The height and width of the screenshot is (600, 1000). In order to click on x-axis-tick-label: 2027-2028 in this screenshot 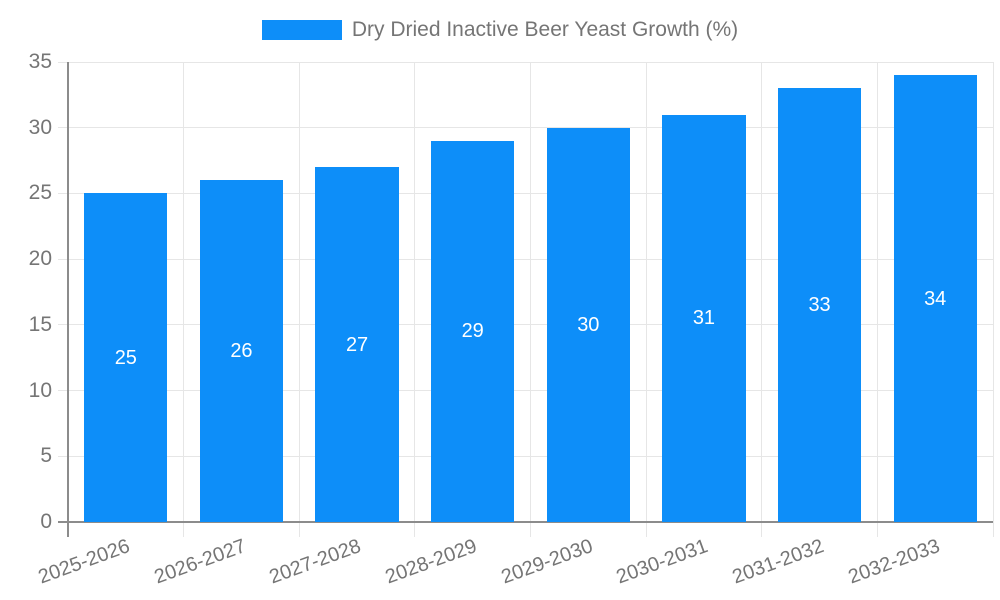, I will do `click(315, 562)`.